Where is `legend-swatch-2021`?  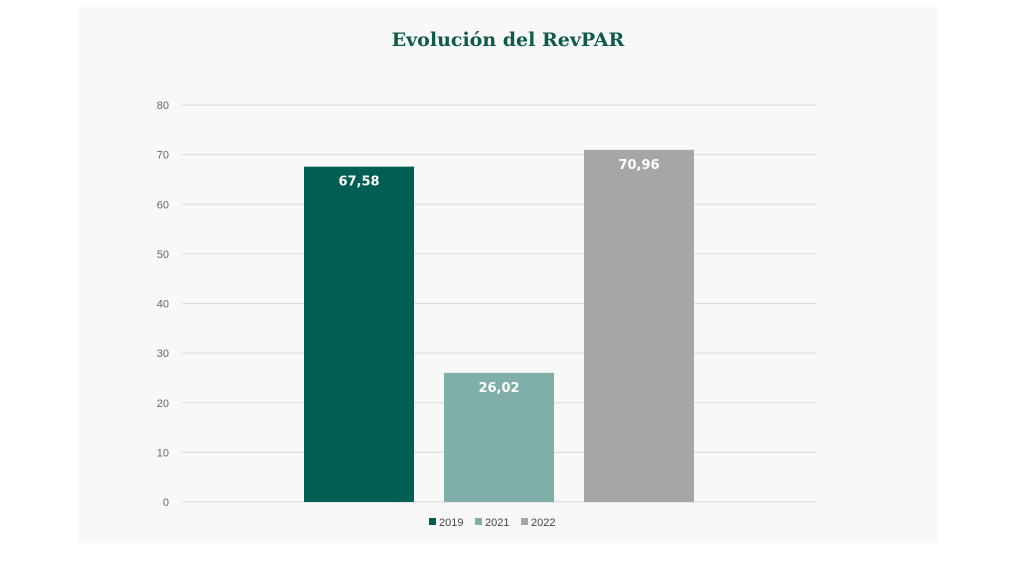 legend-swatch-2021 is located at coordinates (478, 521).